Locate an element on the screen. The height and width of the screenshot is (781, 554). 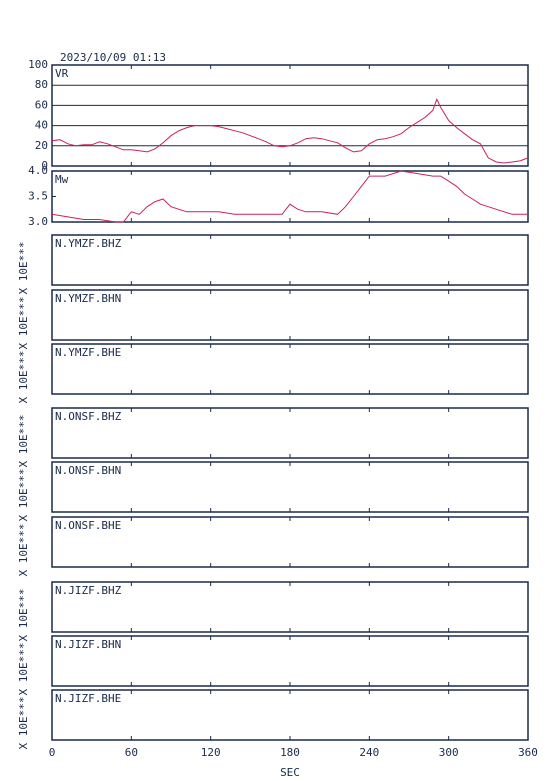
station-label: N.ONSF.BHN is located at coordinates (88, 470).